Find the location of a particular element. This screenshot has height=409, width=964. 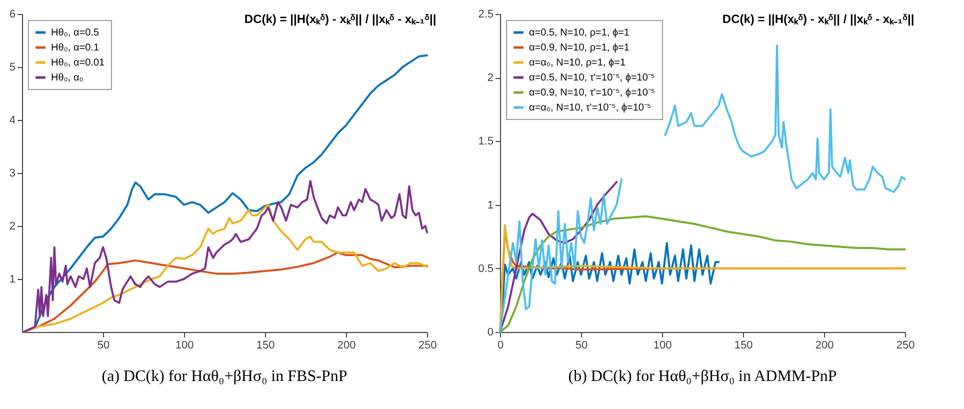

legend-label: α=α₀, N=10, ρ=1, ϕ=1 is located at coordinates (577, 63).